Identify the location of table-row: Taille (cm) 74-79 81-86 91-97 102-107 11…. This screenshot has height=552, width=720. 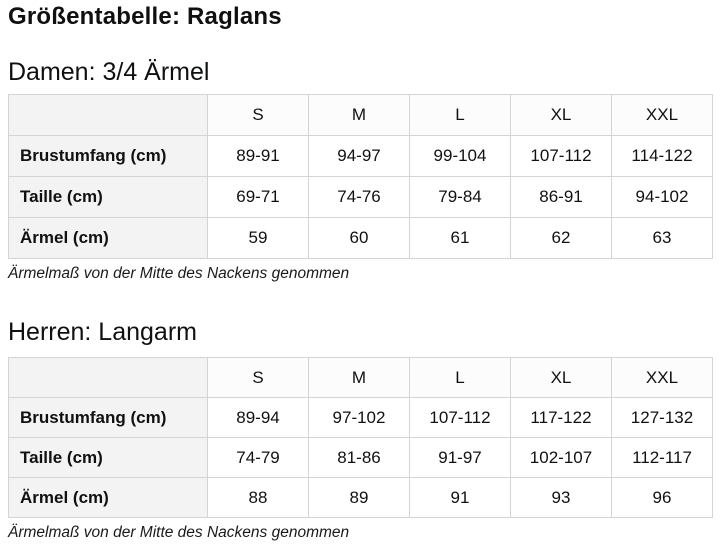
(360, 457).